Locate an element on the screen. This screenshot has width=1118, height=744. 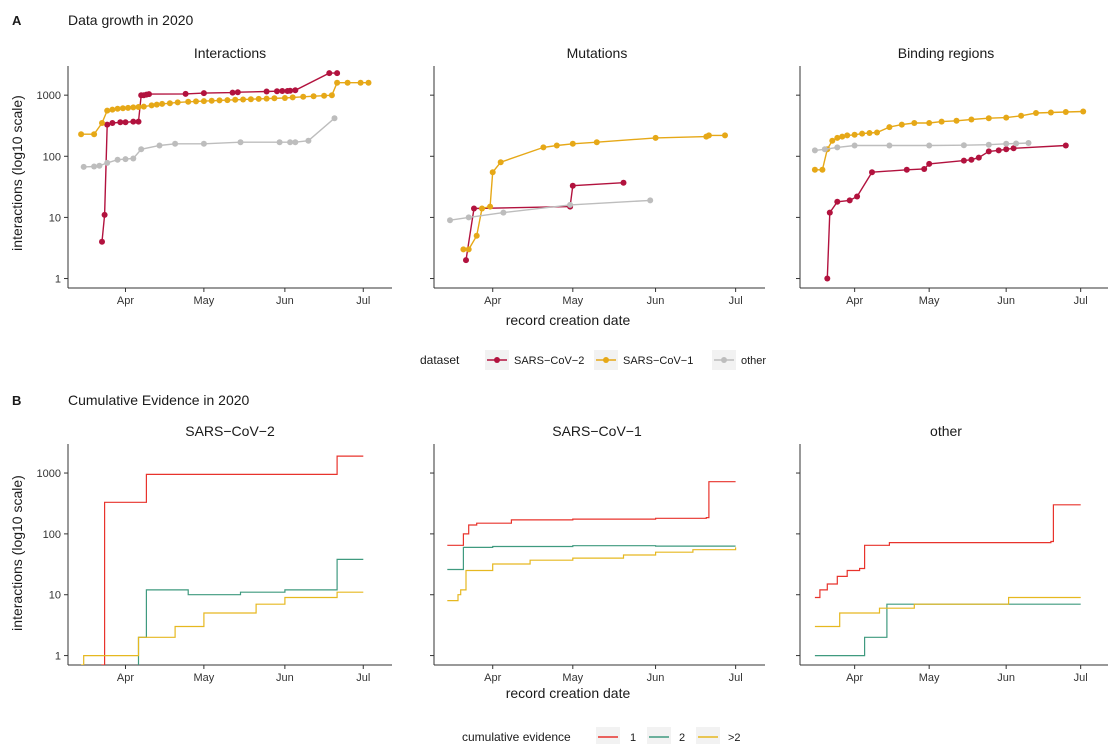
legend-dataset: dataset SARS−CoV−2 SARS−CoV−1 other is located at coordinates (593, 360).